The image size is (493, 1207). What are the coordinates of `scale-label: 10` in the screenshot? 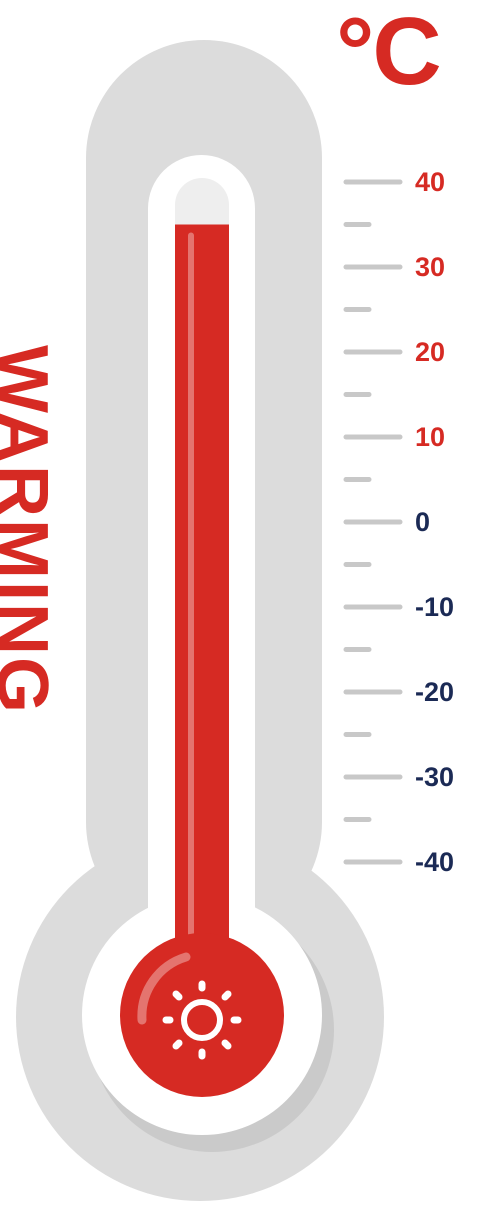 It's located at (430, 437).